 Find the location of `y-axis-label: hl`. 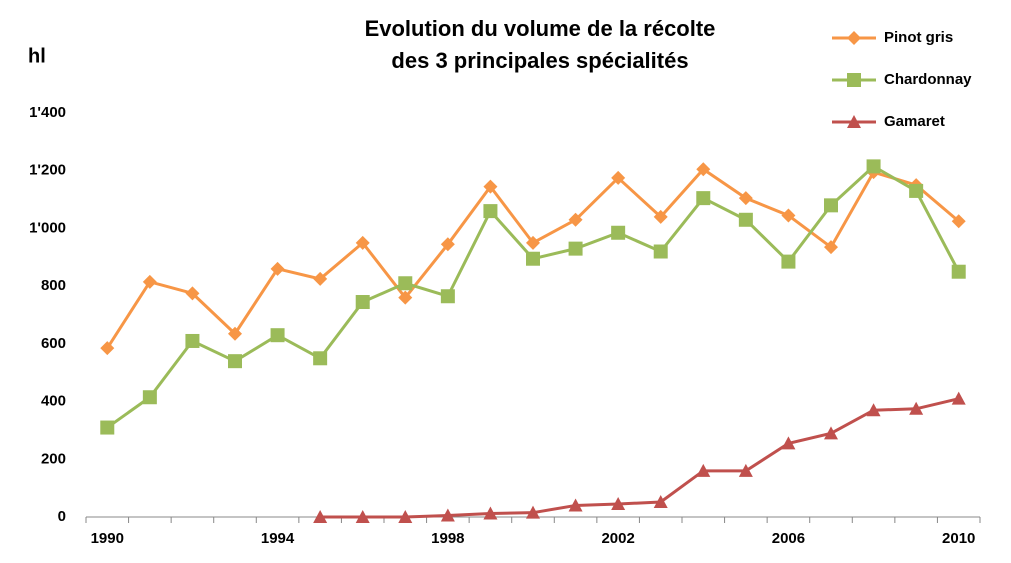

y-axis-label: hl is located at coordinates (37, 56).